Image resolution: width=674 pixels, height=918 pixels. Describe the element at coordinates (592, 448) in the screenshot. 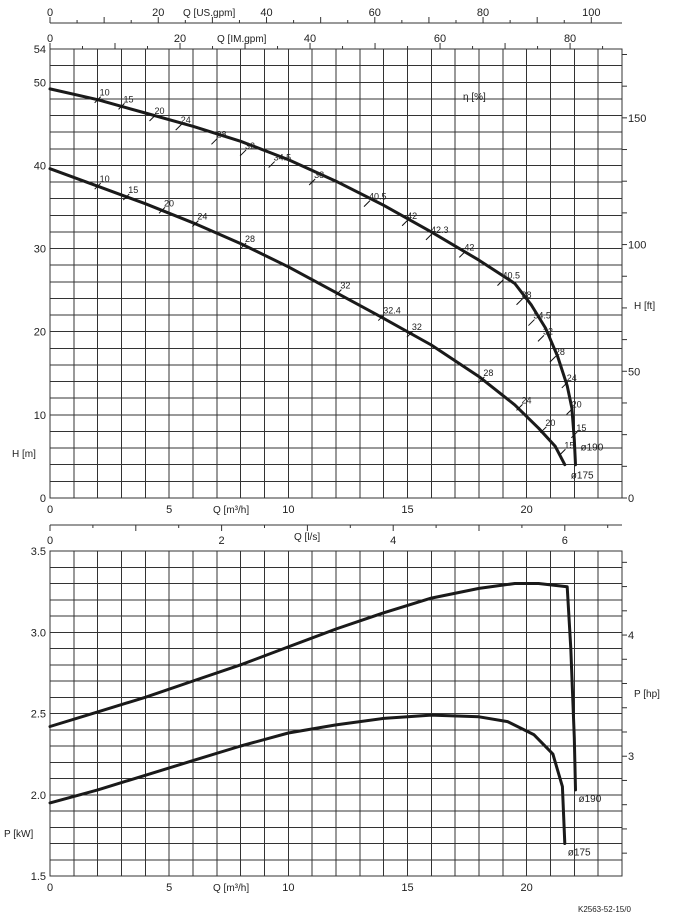

I see `head-curve-diameter-label: ø190` at that location.